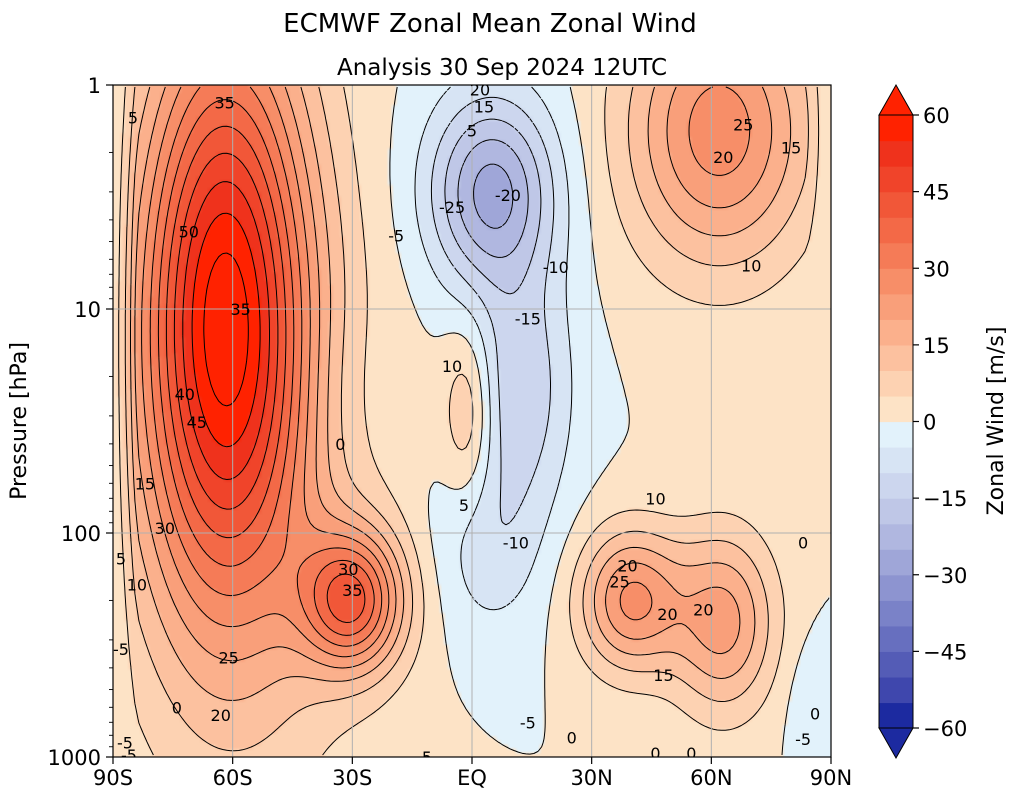  I want to click on colorbar-tick-label: 30, so click(936, 269).